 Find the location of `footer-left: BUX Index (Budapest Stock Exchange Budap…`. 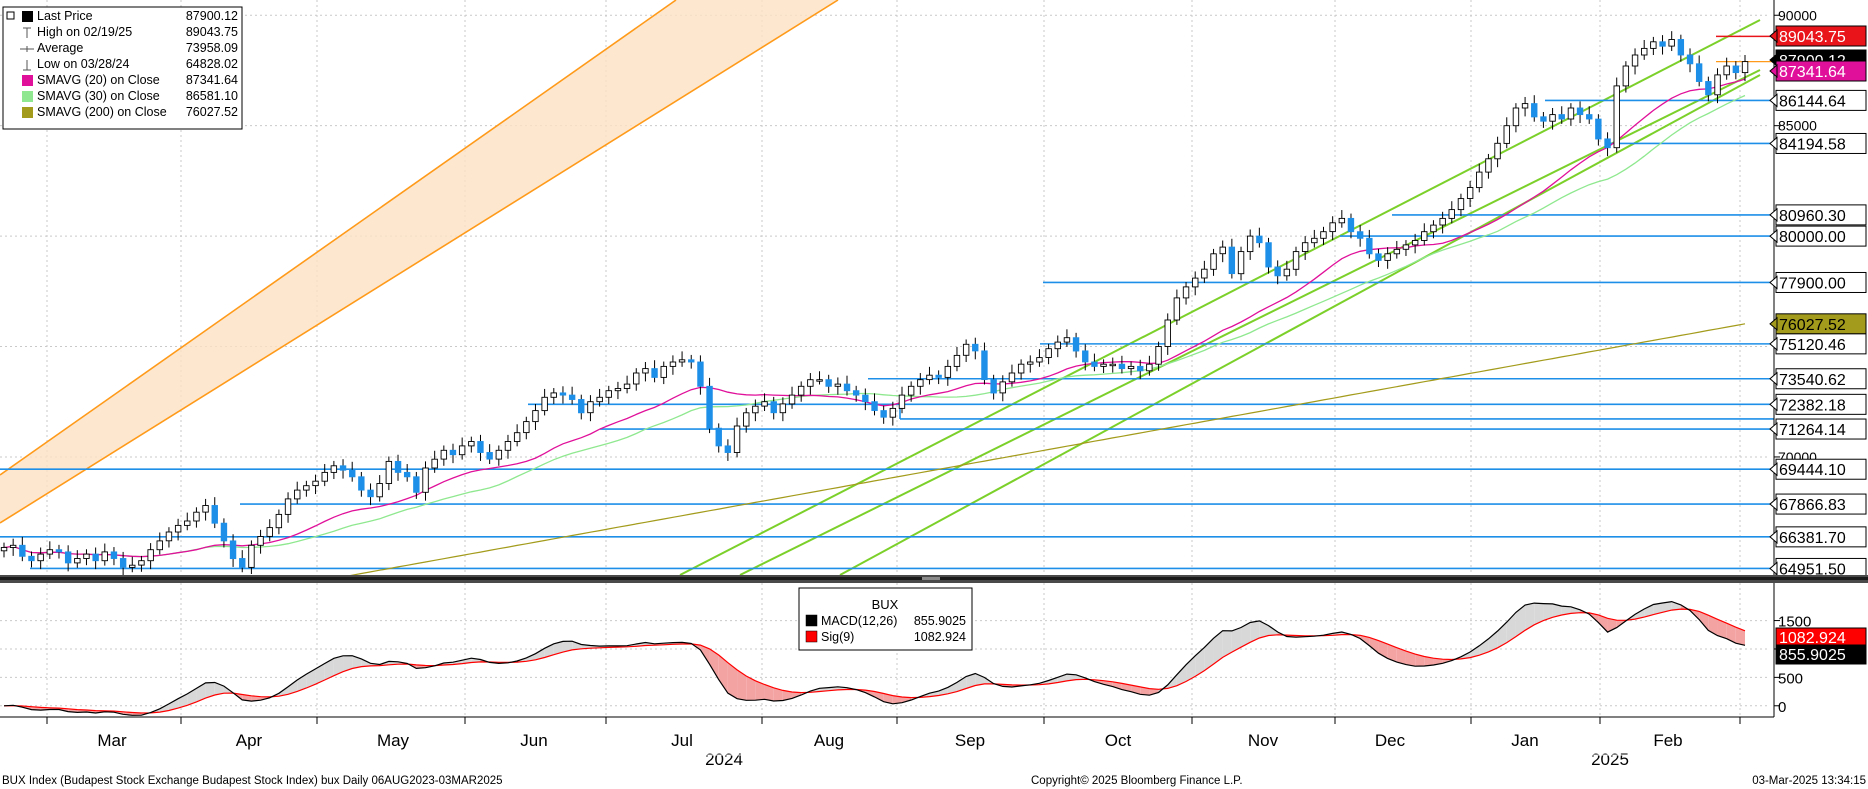

footer-left: BUX Index (Budapest Stock Exchange Budap… is located at coordinates (252, 781).